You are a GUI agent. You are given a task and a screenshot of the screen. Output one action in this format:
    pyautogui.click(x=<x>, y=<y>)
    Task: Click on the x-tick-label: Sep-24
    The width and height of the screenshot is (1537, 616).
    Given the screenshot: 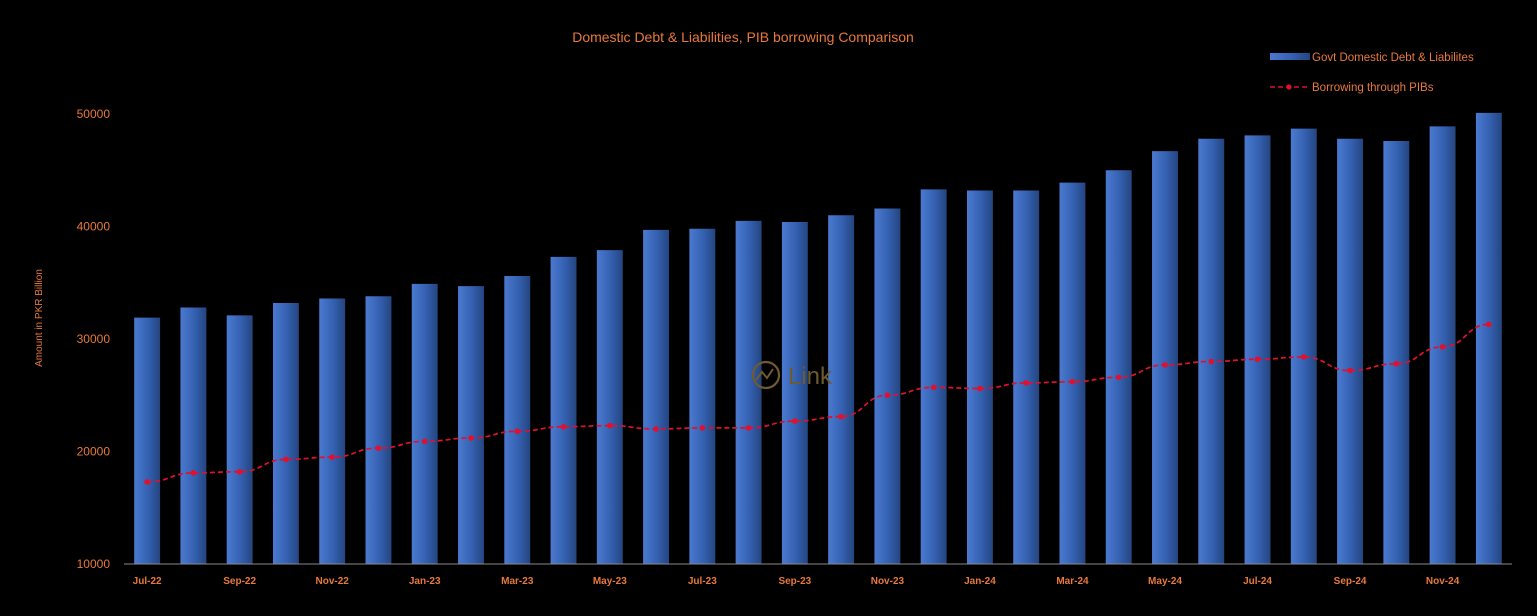 What is the action you would take?
    pyautogui.click(x=1350, y=581)
    